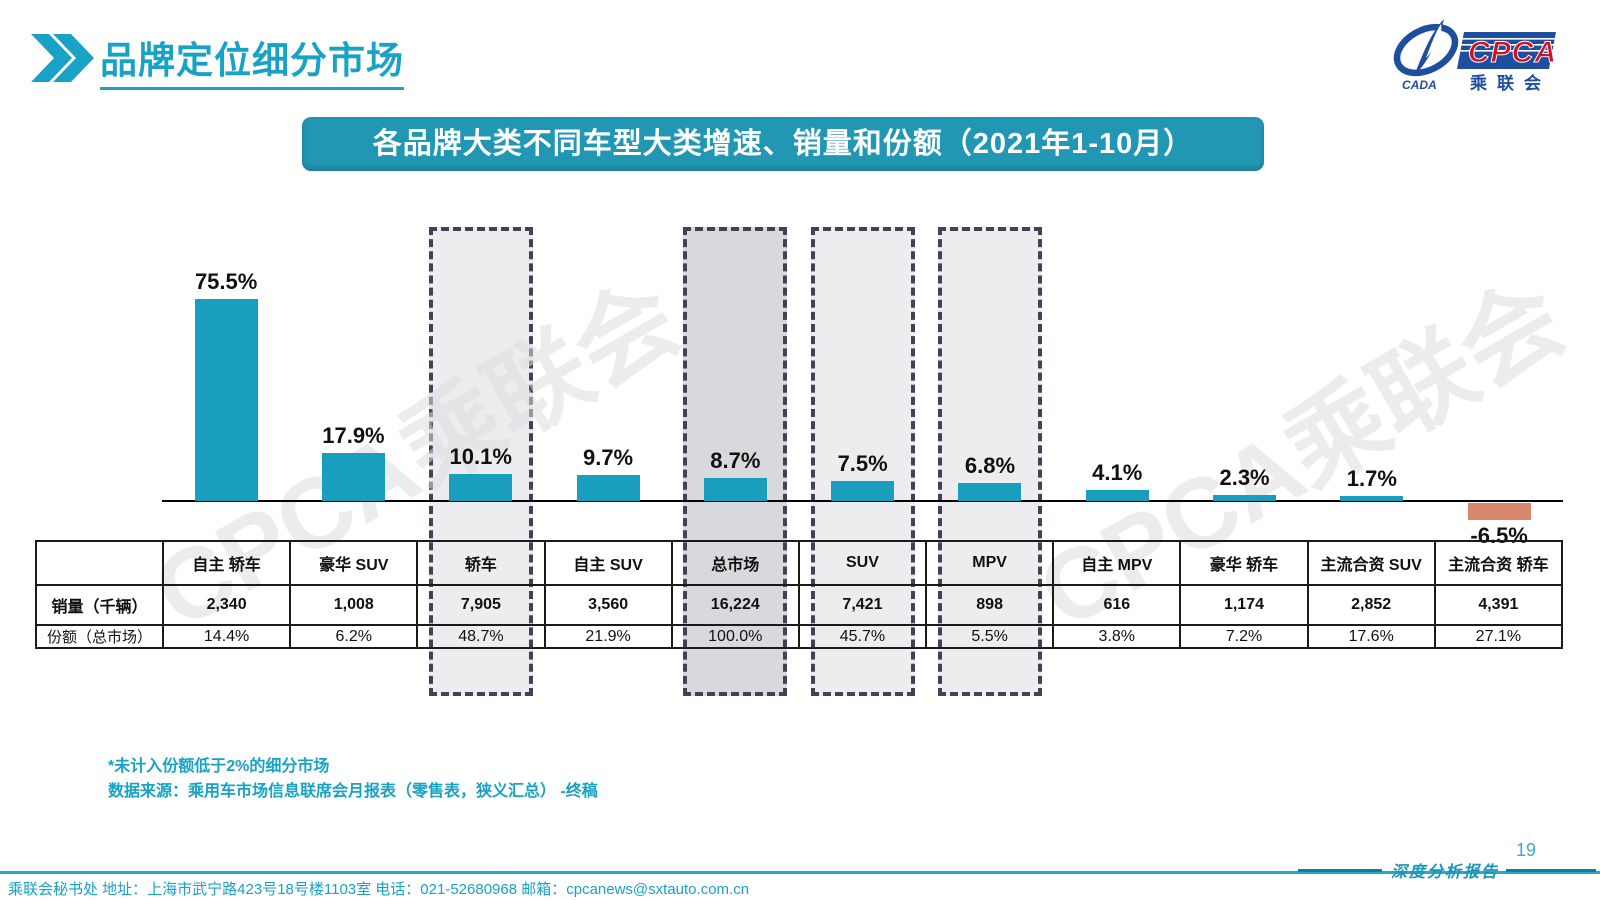 This screenshot has width=1600, height=900. Describe the element at coordinates (1371, 563) in the screenshot. I see `table-cell-header-10: 主流合资 SUV` at that location.